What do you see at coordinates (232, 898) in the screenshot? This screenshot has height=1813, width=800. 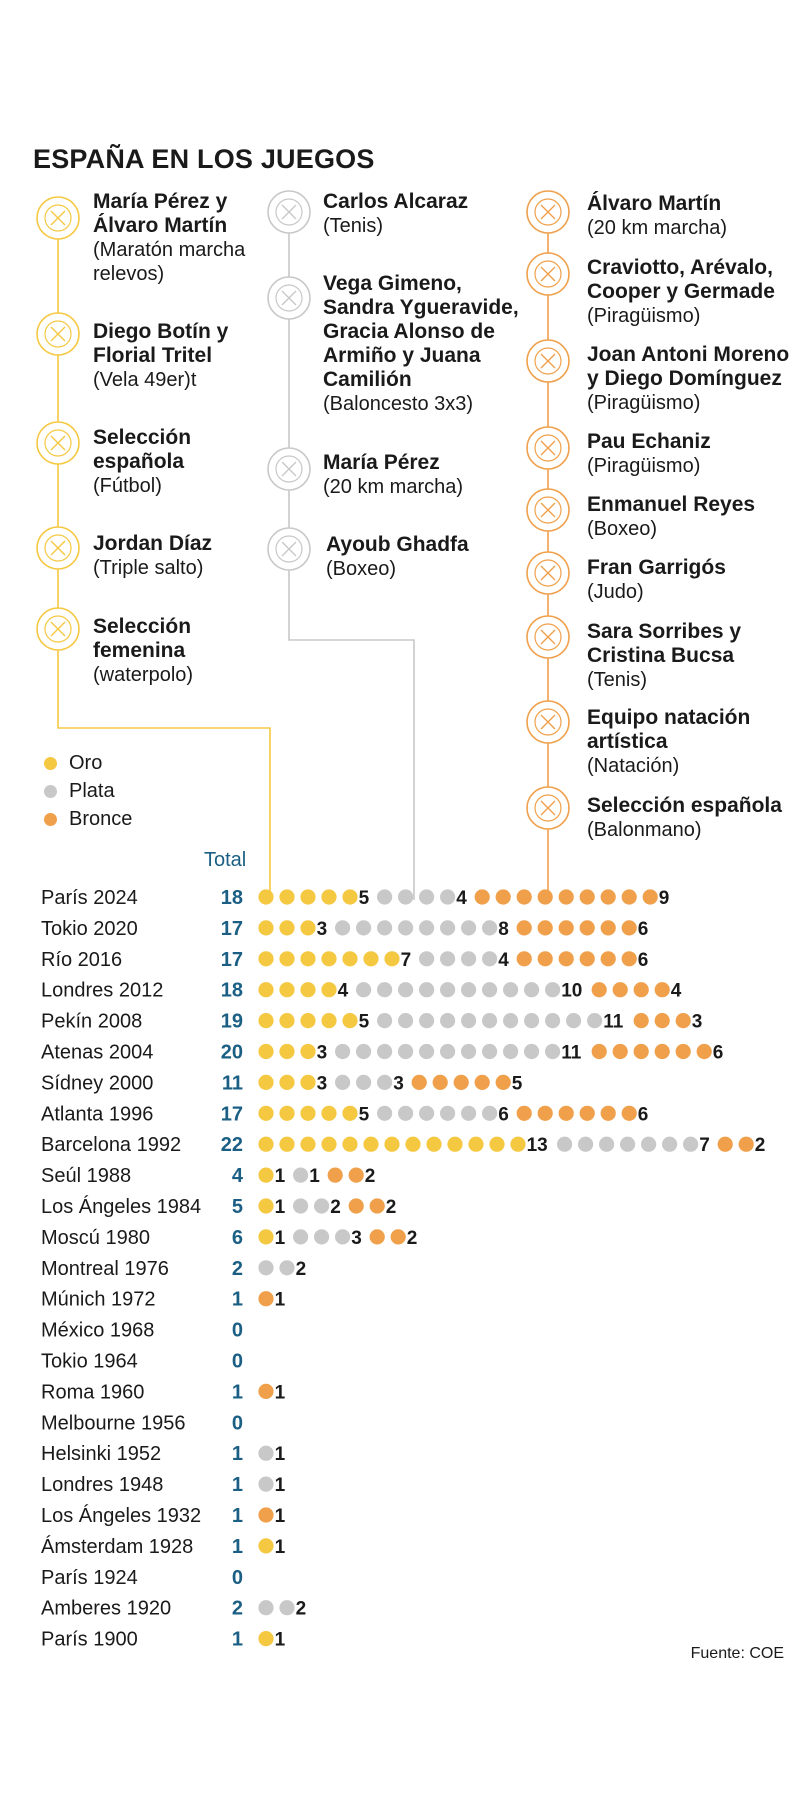 I see `total-value: 18` at bounding box center [232, 898].